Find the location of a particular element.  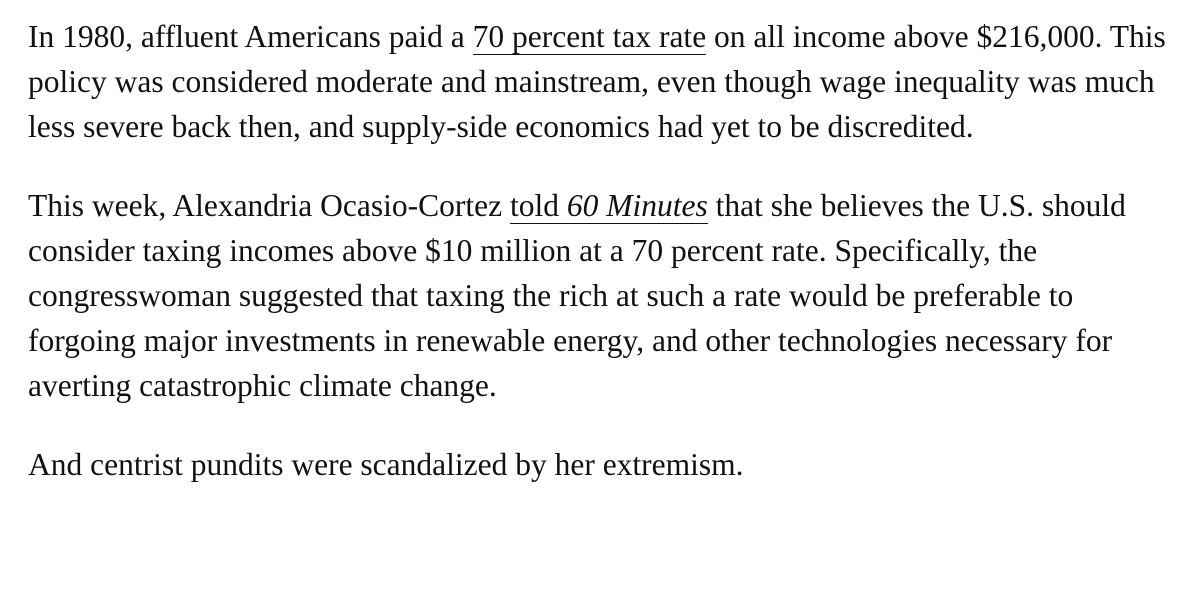

sixty-minutes-link-italic: 60 Minutes is located at coordinates (637, 205).